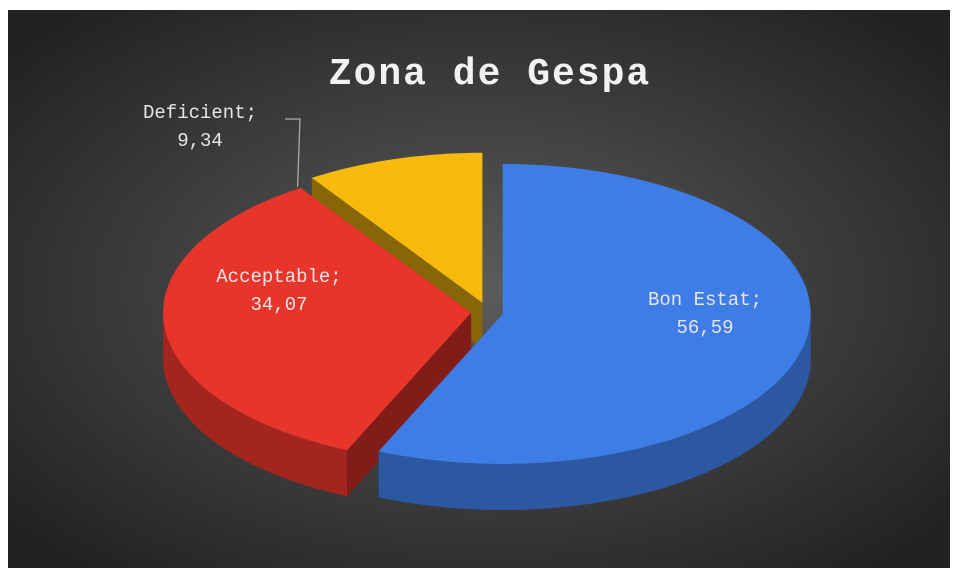 Image resolution: width=958 pixels, height=578 pixels. I want to click on data-label-value: 9,34, so click(200, 141).